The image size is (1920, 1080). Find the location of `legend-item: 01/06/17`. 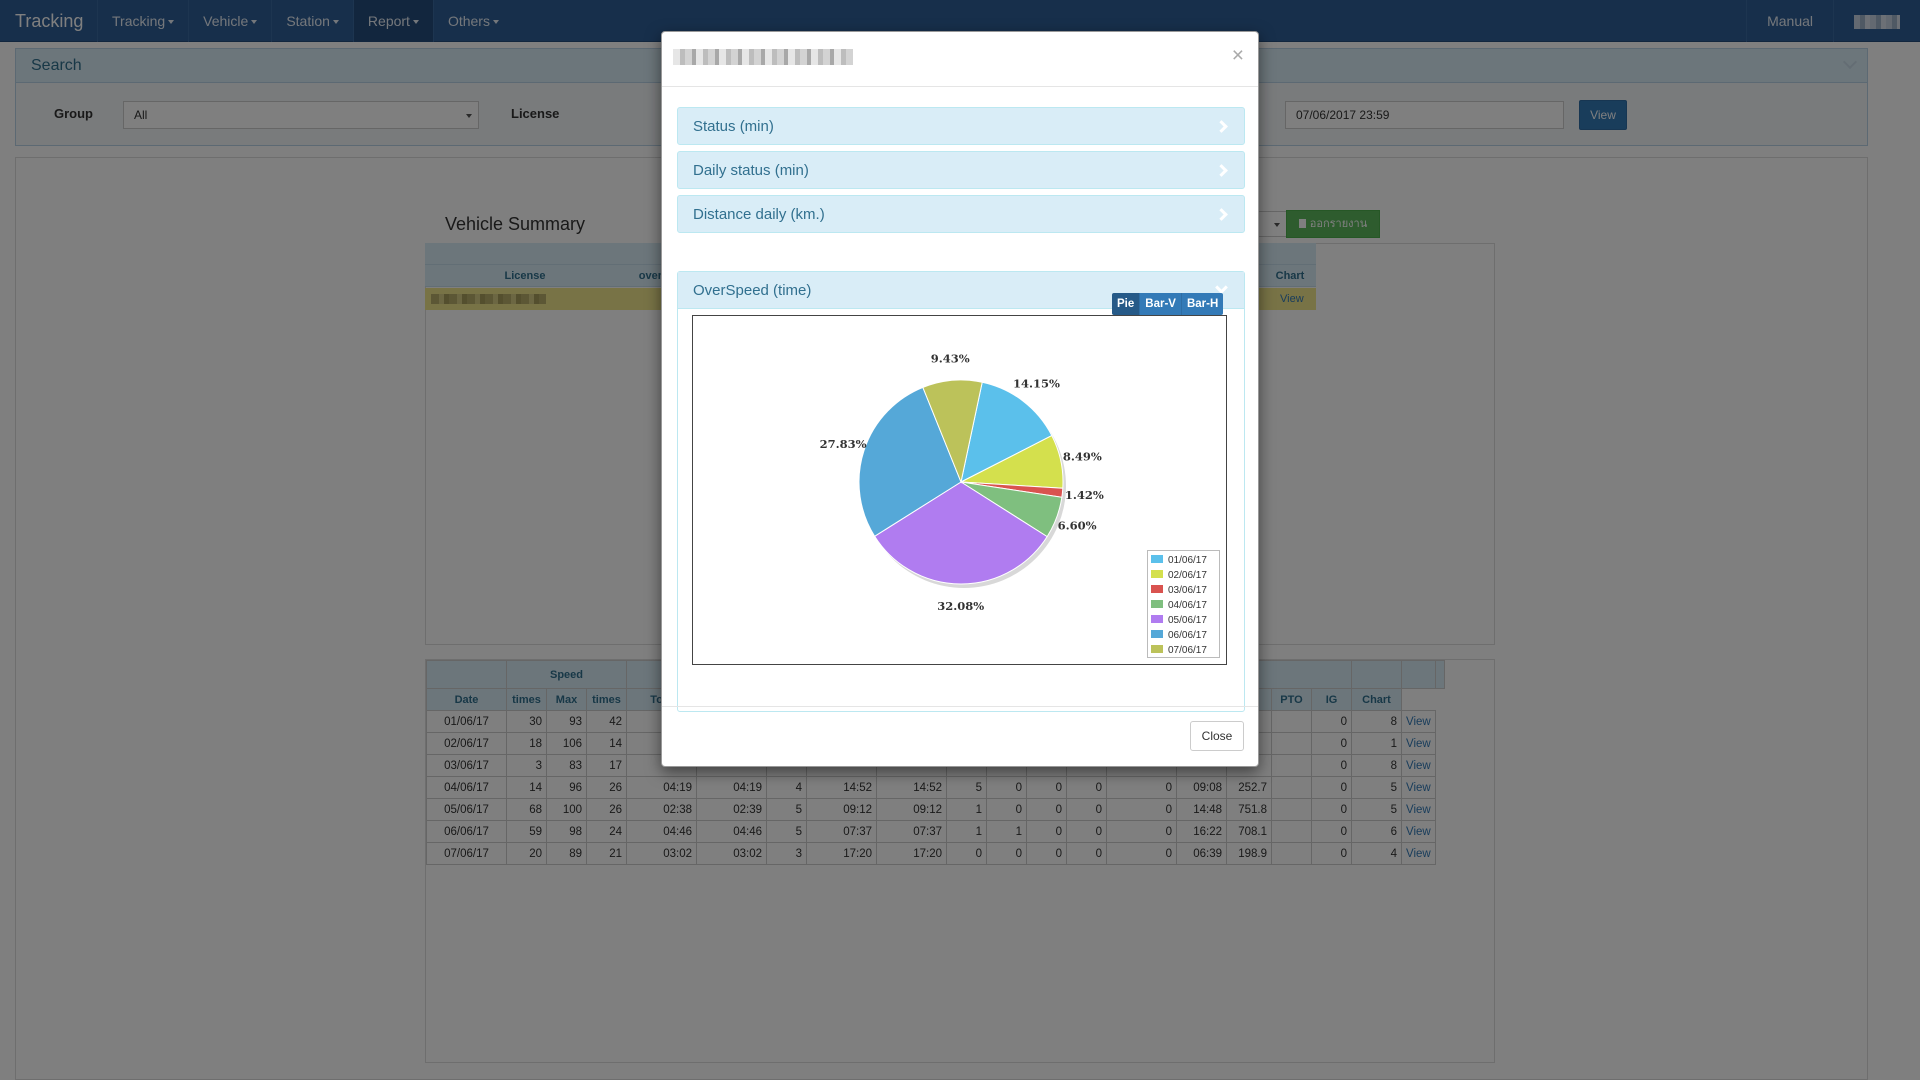

legend-item: 01/06/17 is located at coordinates (1183, 560).